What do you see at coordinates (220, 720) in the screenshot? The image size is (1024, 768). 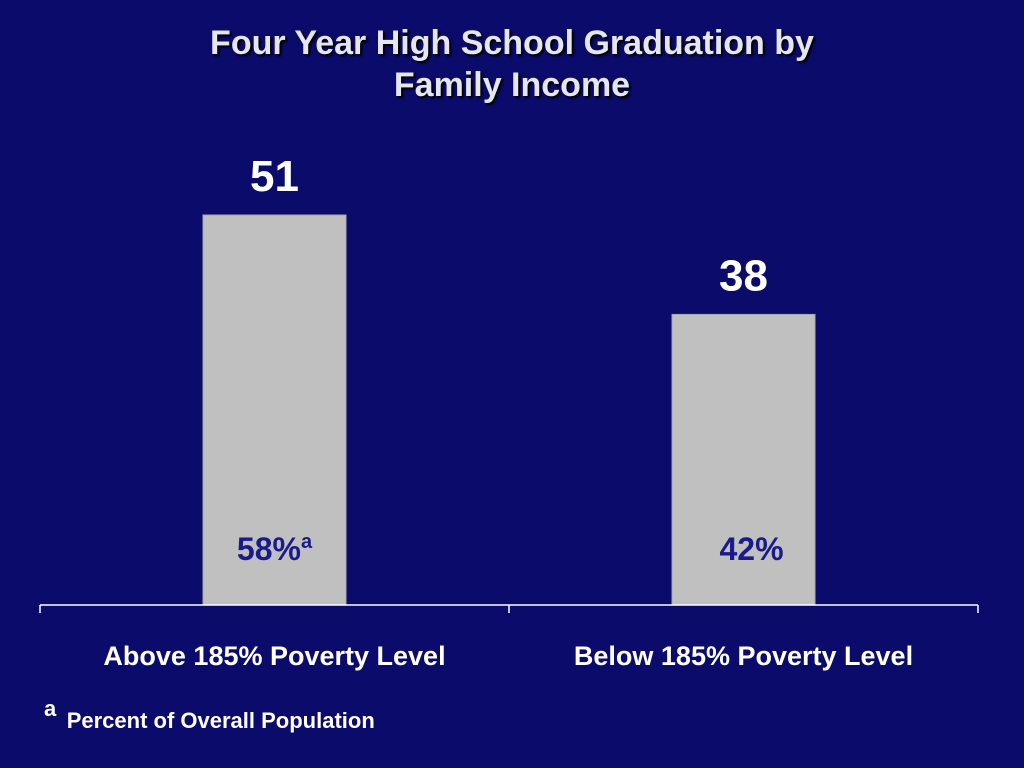 I see `footnote-text: Percent of Overall Population` at bounding box center [220, 720].